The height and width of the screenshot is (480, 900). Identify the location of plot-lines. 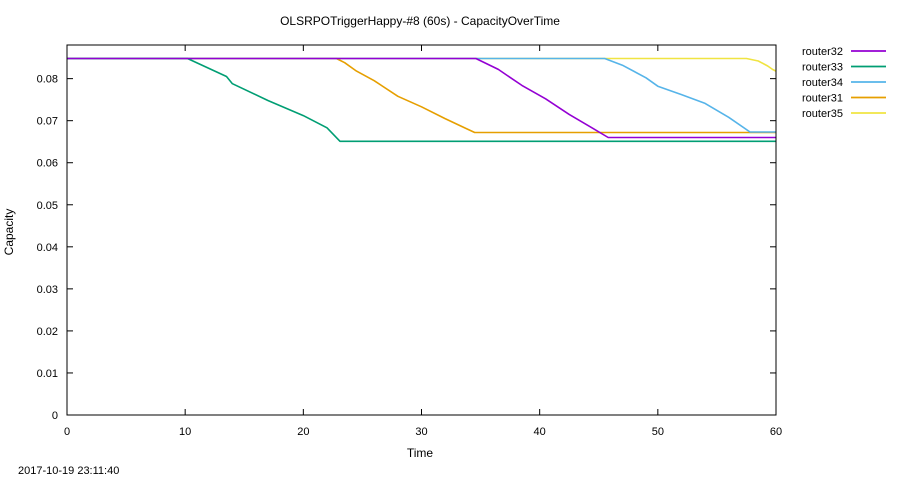
(422, 100).